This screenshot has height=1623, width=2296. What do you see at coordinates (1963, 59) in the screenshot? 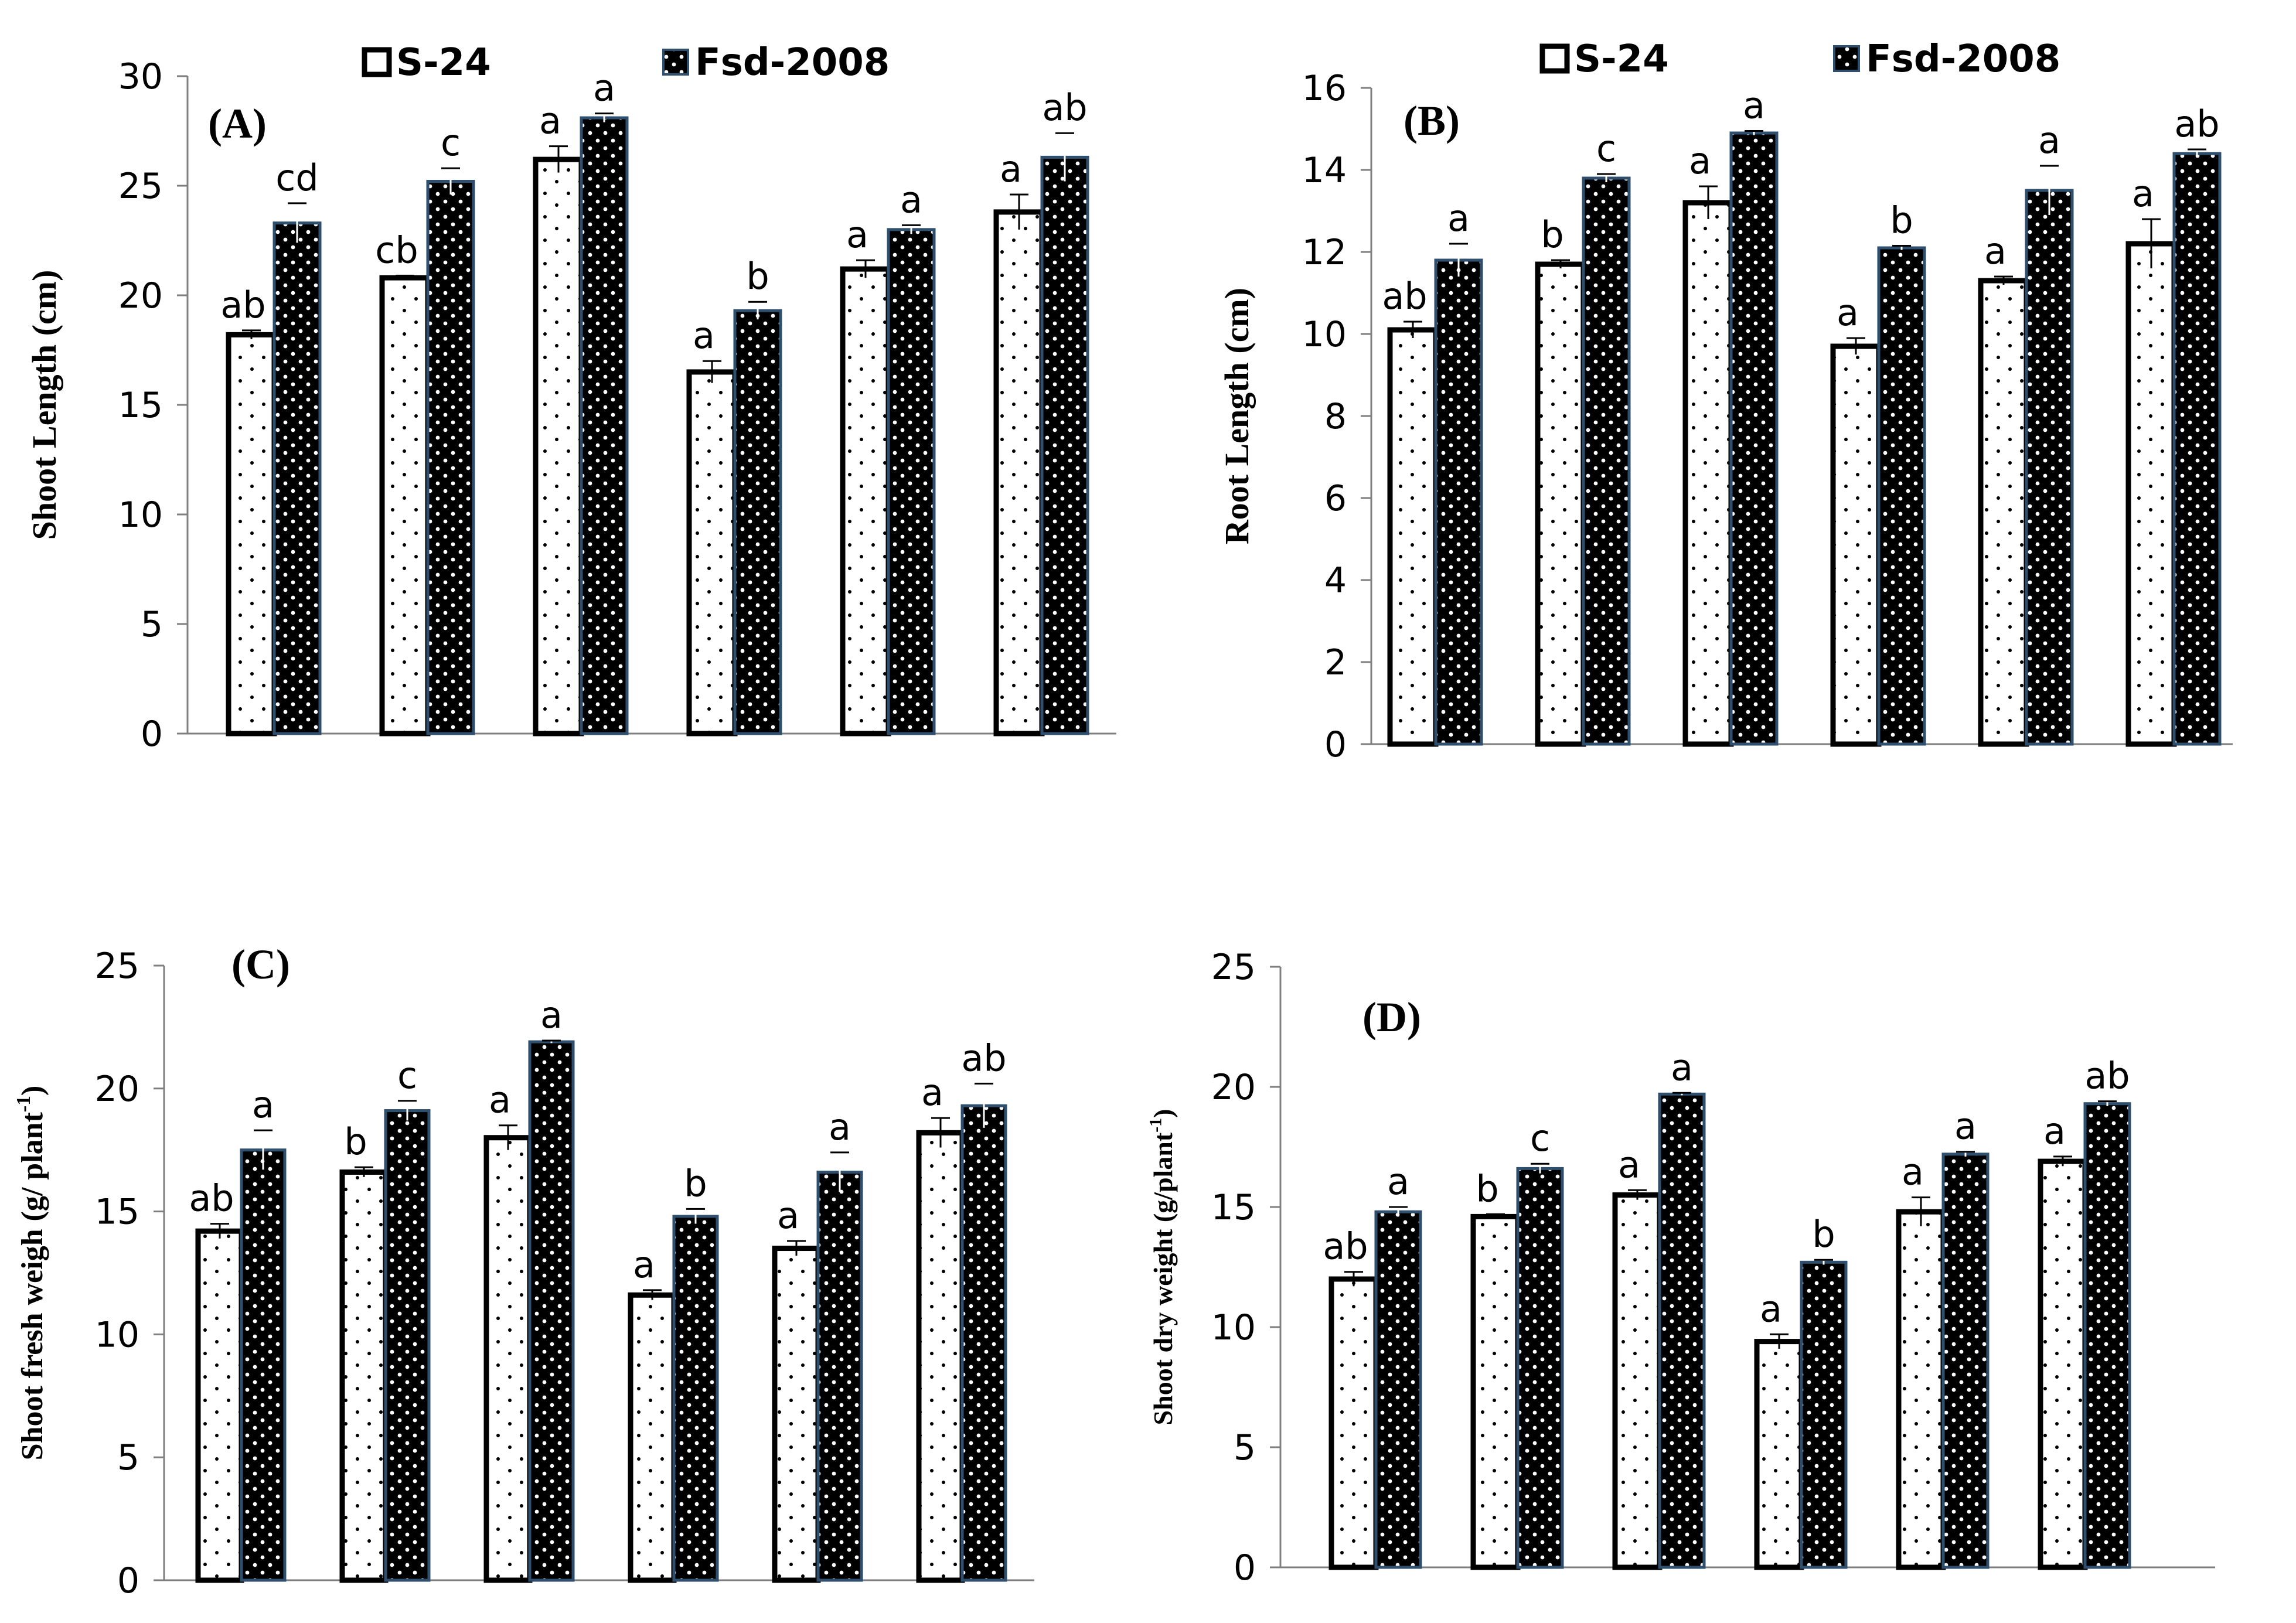
I see `legend-label-fsd2008: Fsd-2008` at bounding box center [1963, 59].